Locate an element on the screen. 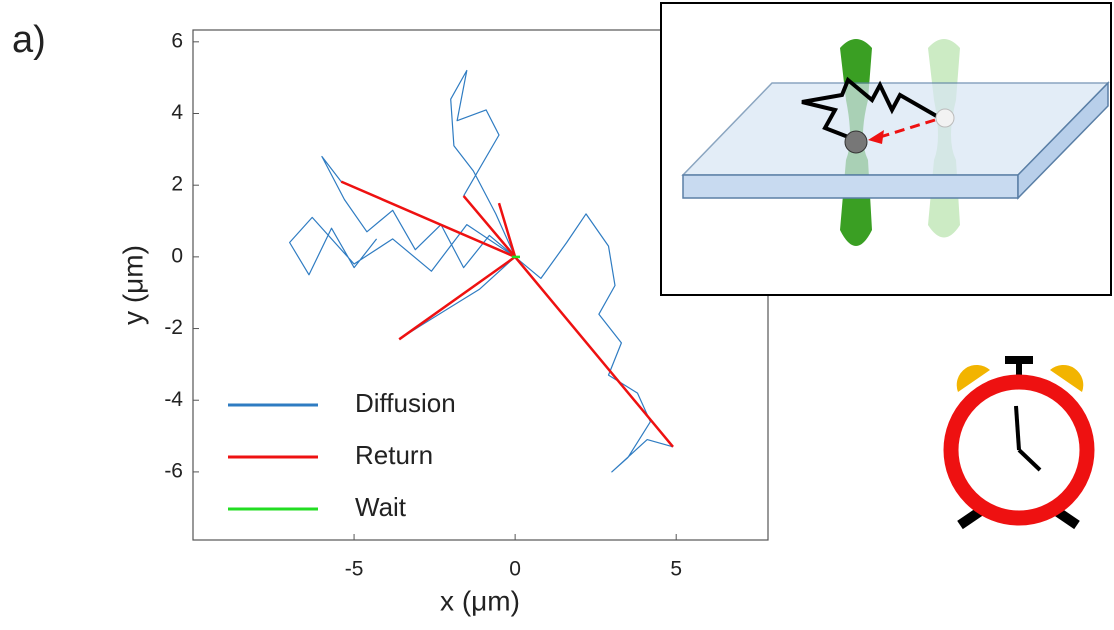 This screenshot has width=1114, height=630. y-tick-label: -2 is located at coordinates (173, 327).